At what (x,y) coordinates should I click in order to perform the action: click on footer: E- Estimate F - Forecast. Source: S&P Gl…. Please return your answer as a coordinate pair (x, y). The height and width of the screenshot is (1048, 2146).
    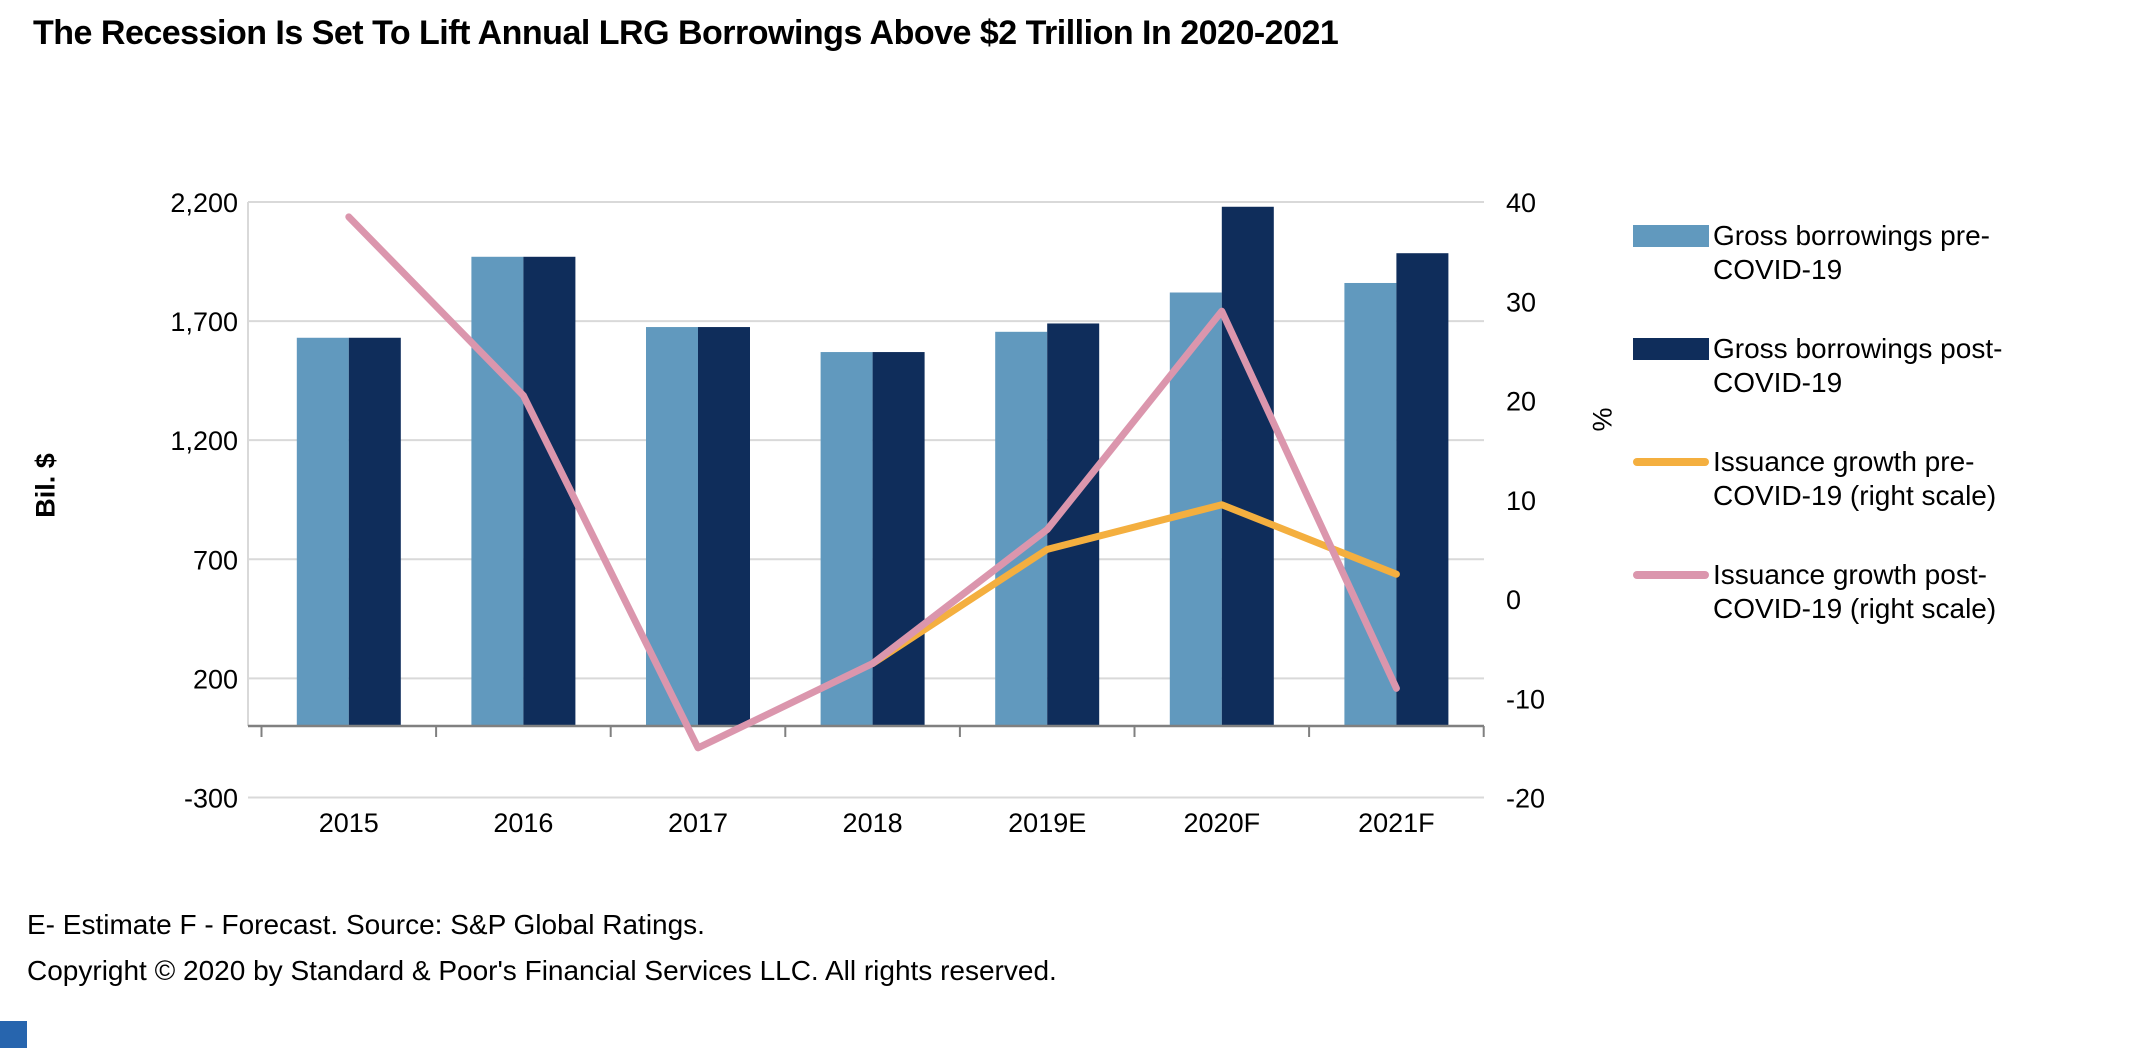
    Looking at the image, I should click on (542, 948).